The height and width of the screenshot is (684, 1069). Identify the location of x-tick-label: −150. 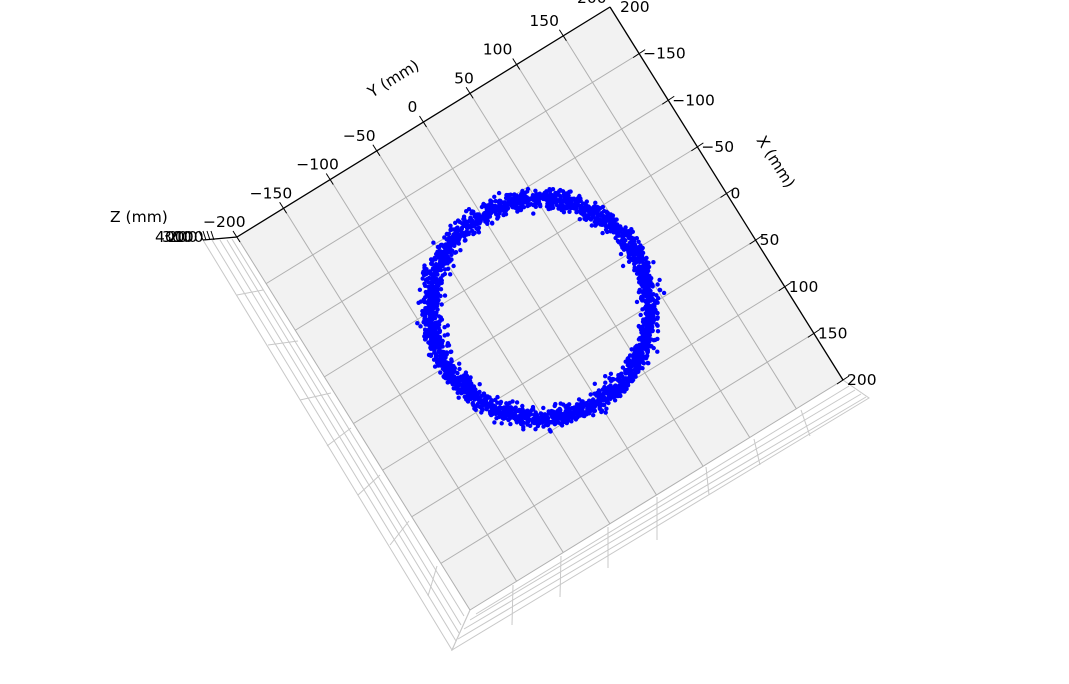
(664, 54).